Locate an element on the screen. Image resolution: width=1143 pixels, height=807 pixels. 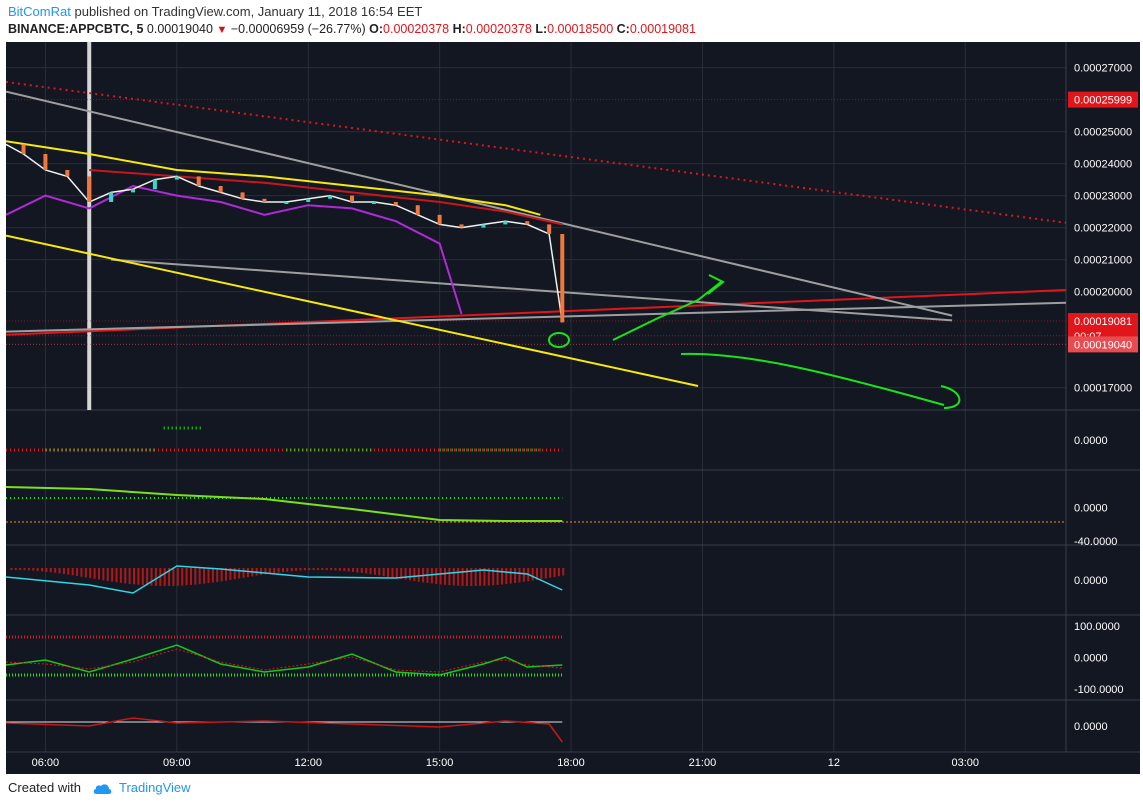
price-tick-label: 0.00025000 is located at coordinates (1103, 133).